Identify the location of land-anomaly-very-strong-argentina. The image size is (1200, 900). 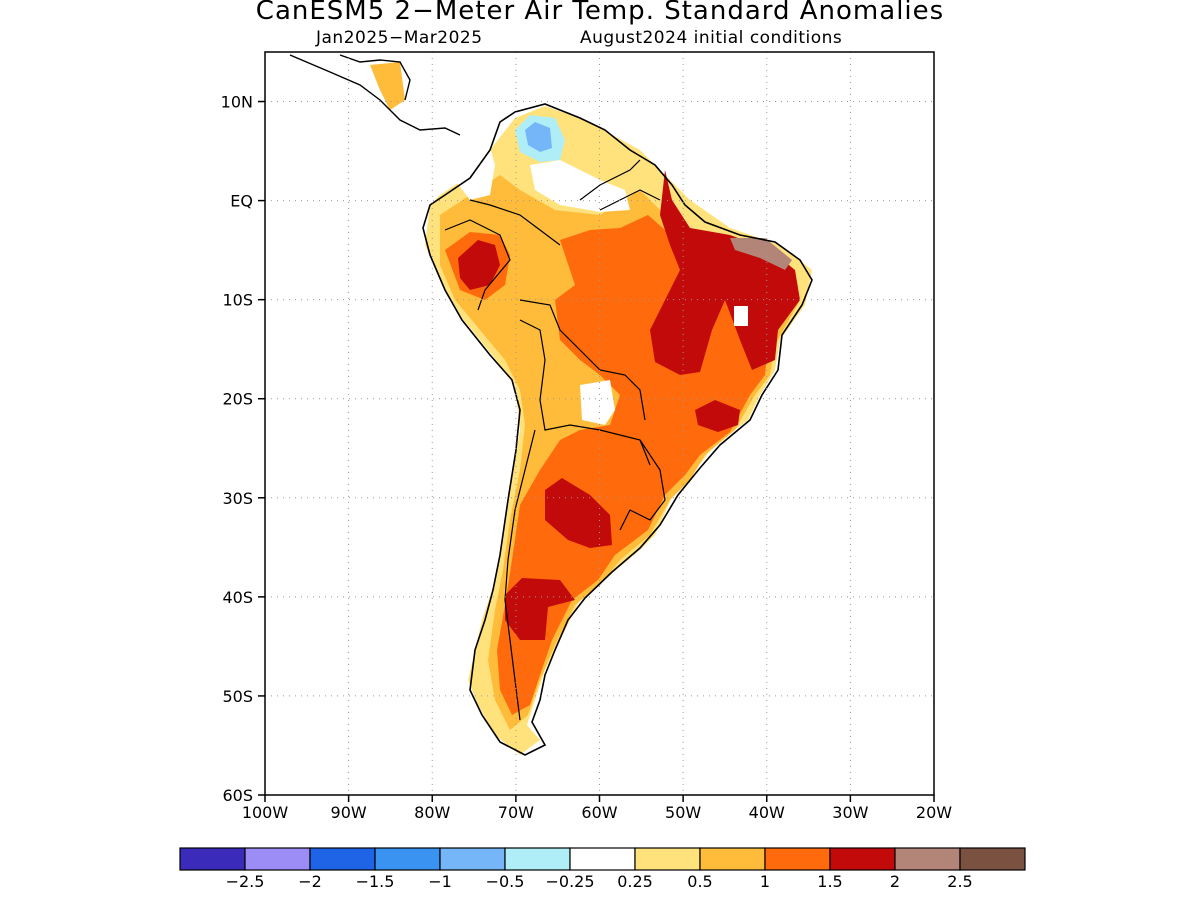
(578, 513).